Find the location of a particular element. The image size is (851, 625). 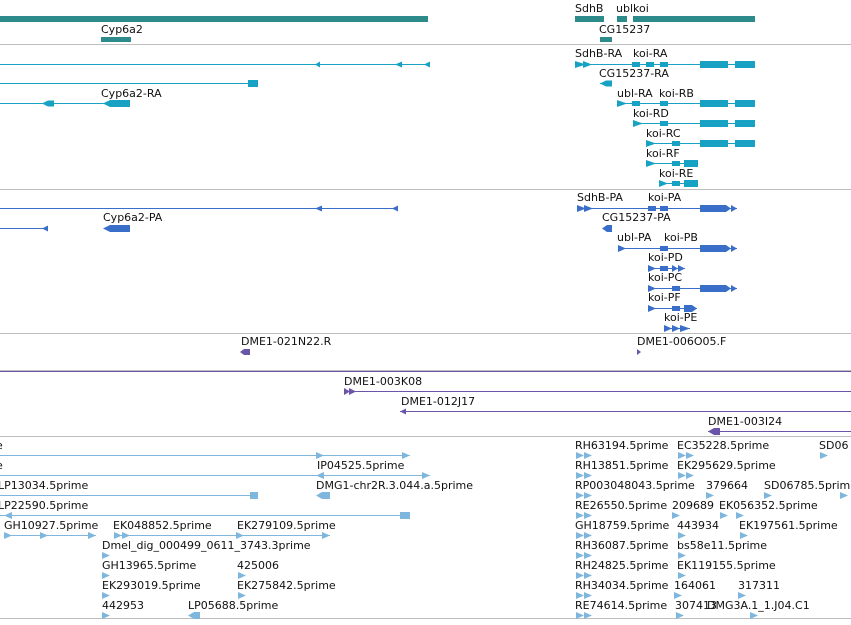

est-label-307413: 307413 is located at coordinates (696, 605).